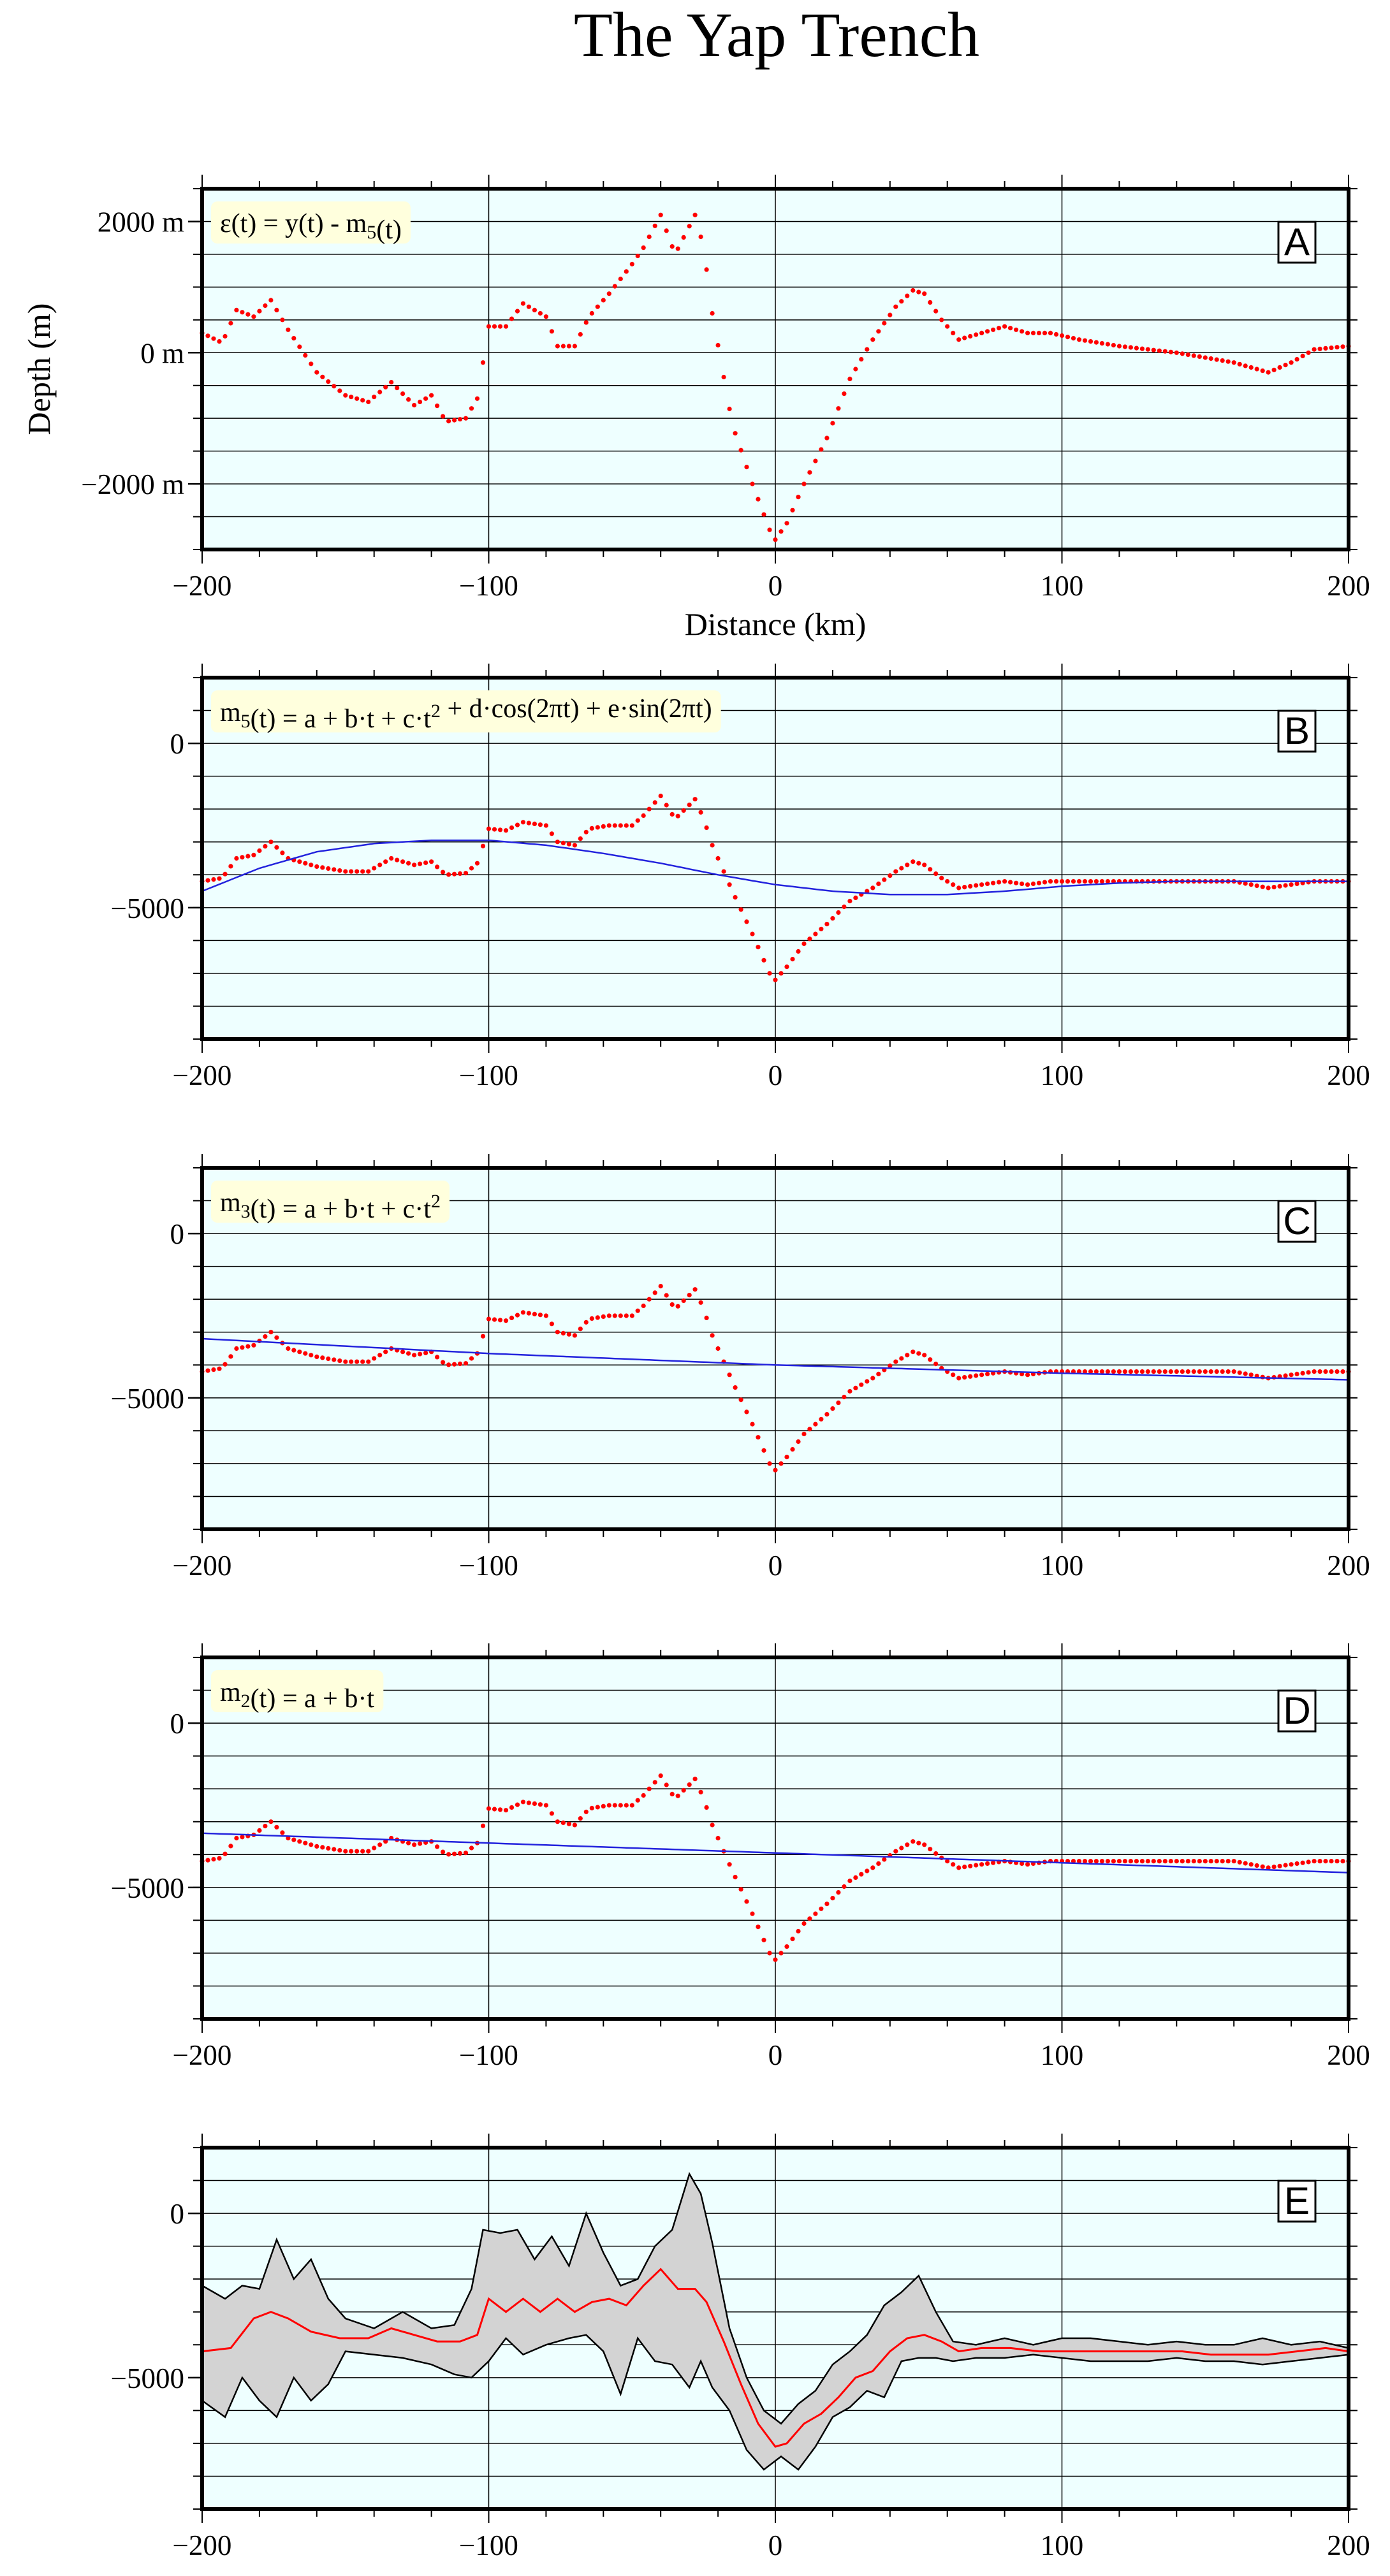 Image resolution: width=1390 pixels, height=2576 pixels. I want to click on series-band-edge, so click(775, 2298).